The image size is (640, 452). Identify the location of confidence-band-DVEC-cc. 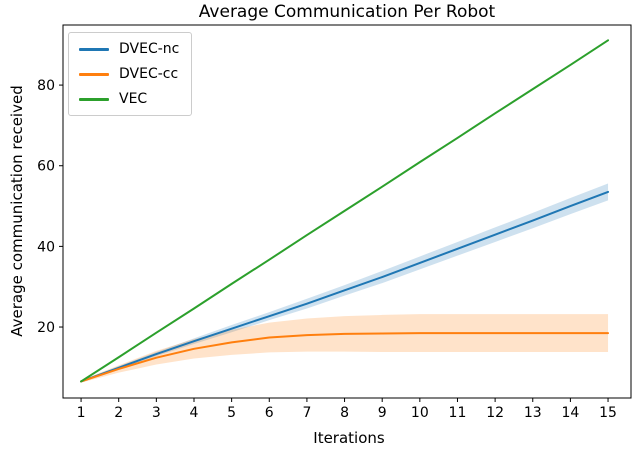
(345, 348).